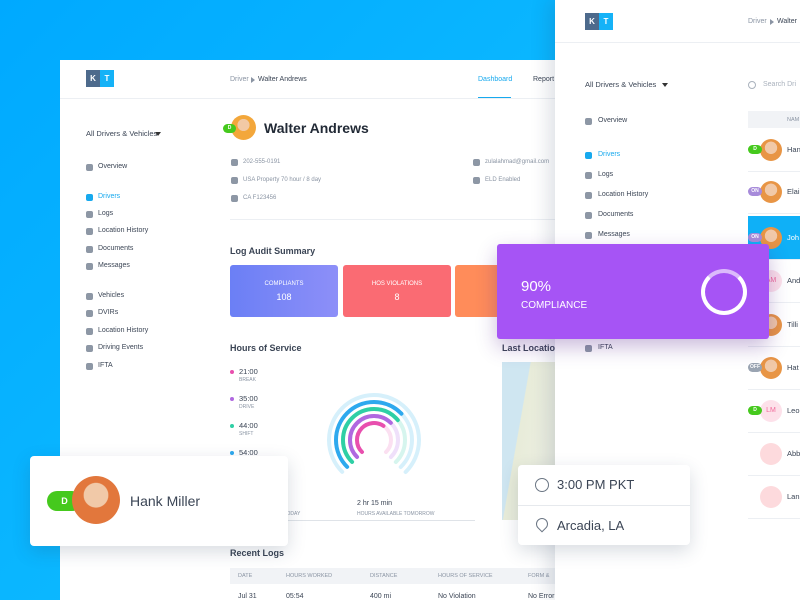 This screenshot has width=800, height=600. What do you see at coordinates (248, 425) in the screenshot?
I see `legend-value: 44:00` at bounding box center [248, 425].